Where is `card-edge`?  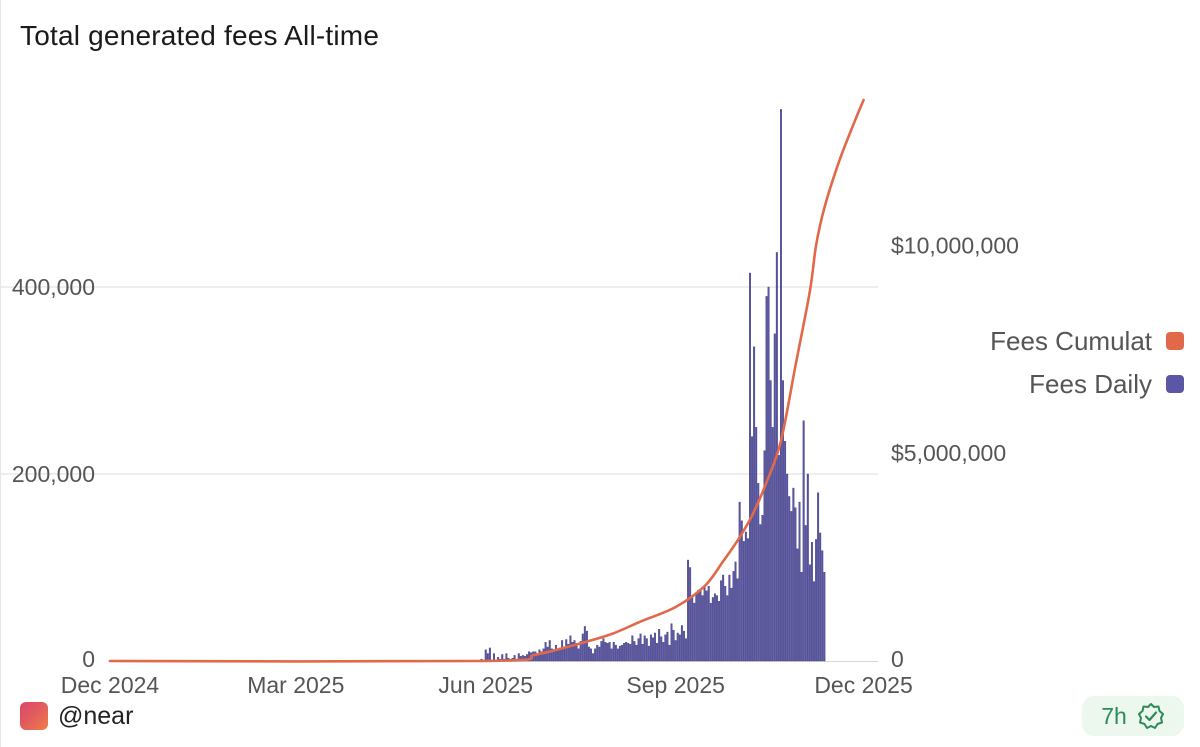 card-edge is located at coordinates (0, 373).